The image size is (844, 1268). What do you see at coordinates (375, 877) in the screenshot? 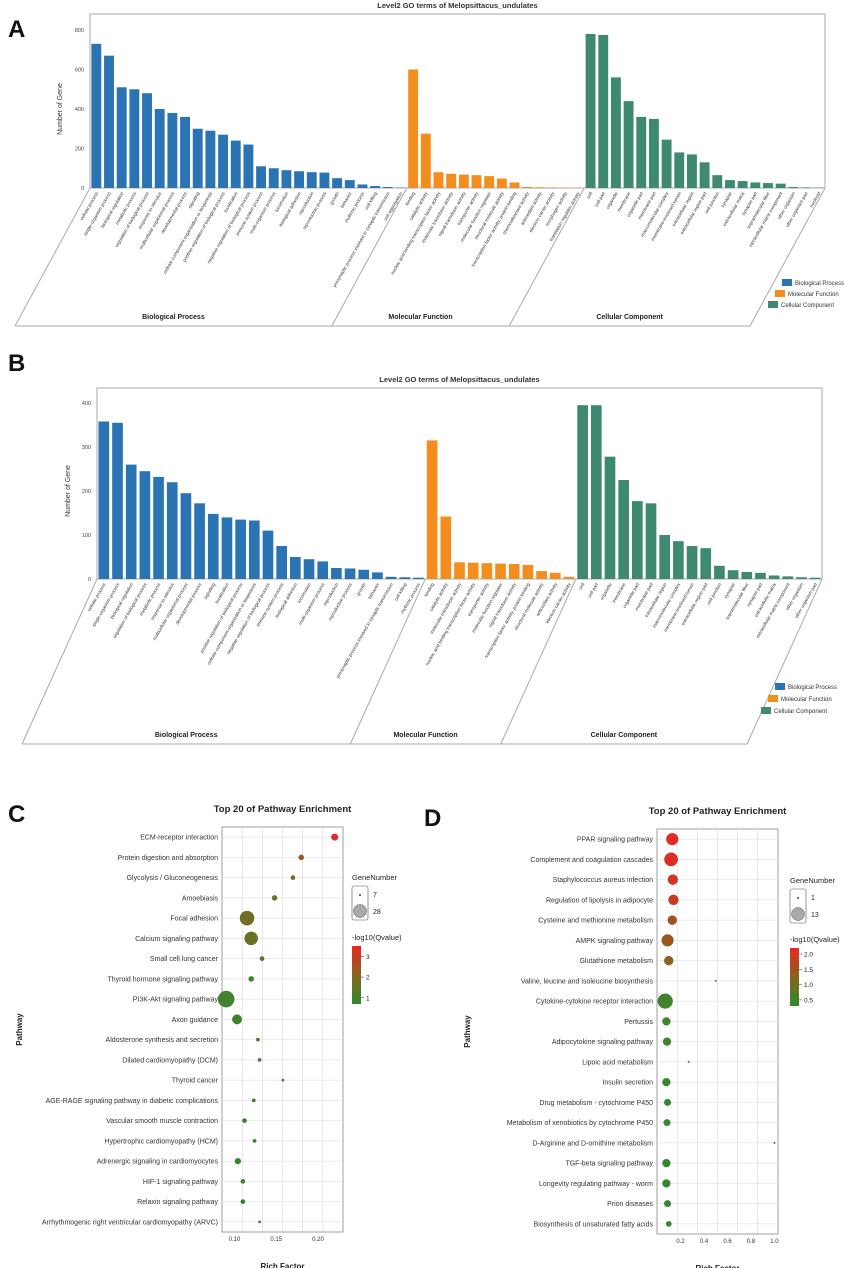
I see `size-legend-title: GeneNumber` at bounding box center [375, 877].